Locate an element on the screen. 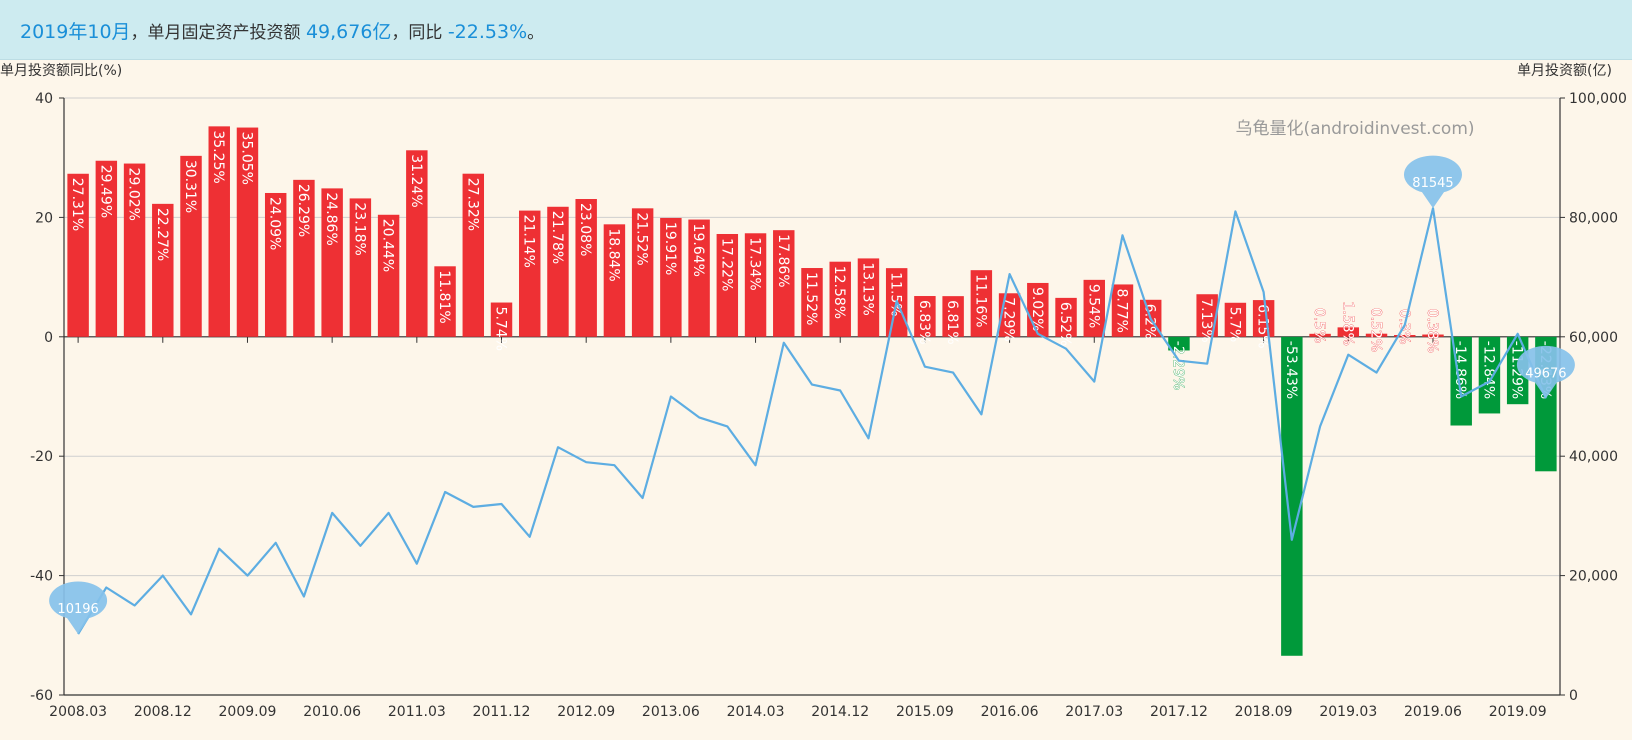 Image resolution: width=1632 pixels, height=740 pixels. bar-label: 0.38% is located at coordinates (1432, 331).